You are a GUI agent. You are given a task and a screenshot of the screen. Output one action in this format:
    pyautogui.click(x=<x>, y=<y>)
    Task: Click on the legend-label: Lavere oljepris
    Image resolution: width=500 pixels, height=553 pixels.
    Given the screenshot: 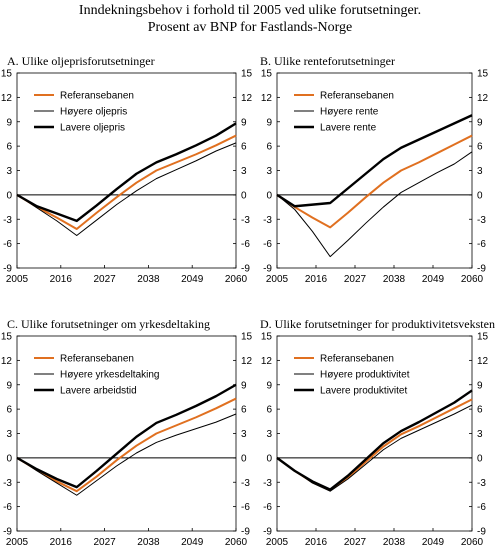 What is the action you would take?
    pyautogui.click(x=92, y=128)
    